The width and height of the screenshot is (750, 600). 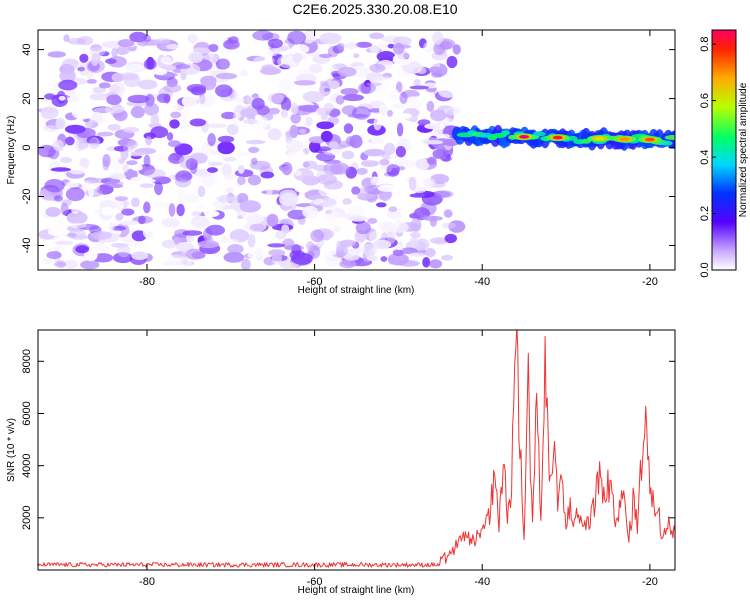 I want to click on y-tick-label: 8000, so click(x=27, y=361).